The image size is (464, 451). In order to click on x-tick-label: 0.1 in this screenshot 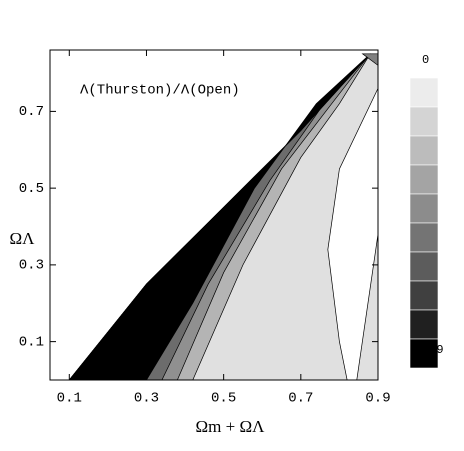, I will do `click(69, 399)`.